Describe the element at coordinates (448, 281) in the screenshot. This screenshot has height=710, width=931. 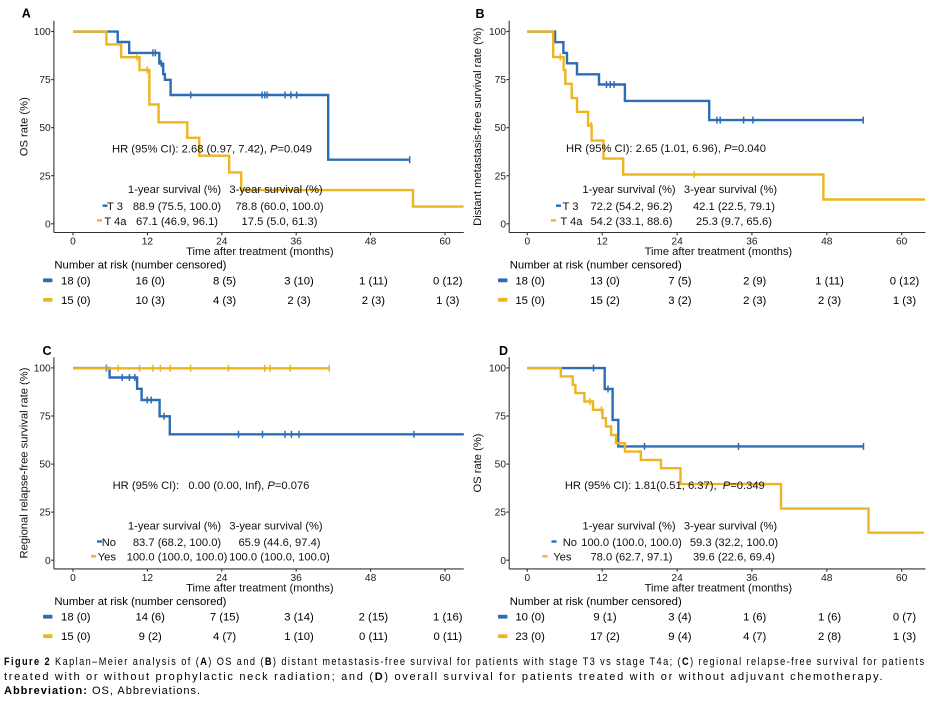
I see `svg-text: 0 (12)` at that location.